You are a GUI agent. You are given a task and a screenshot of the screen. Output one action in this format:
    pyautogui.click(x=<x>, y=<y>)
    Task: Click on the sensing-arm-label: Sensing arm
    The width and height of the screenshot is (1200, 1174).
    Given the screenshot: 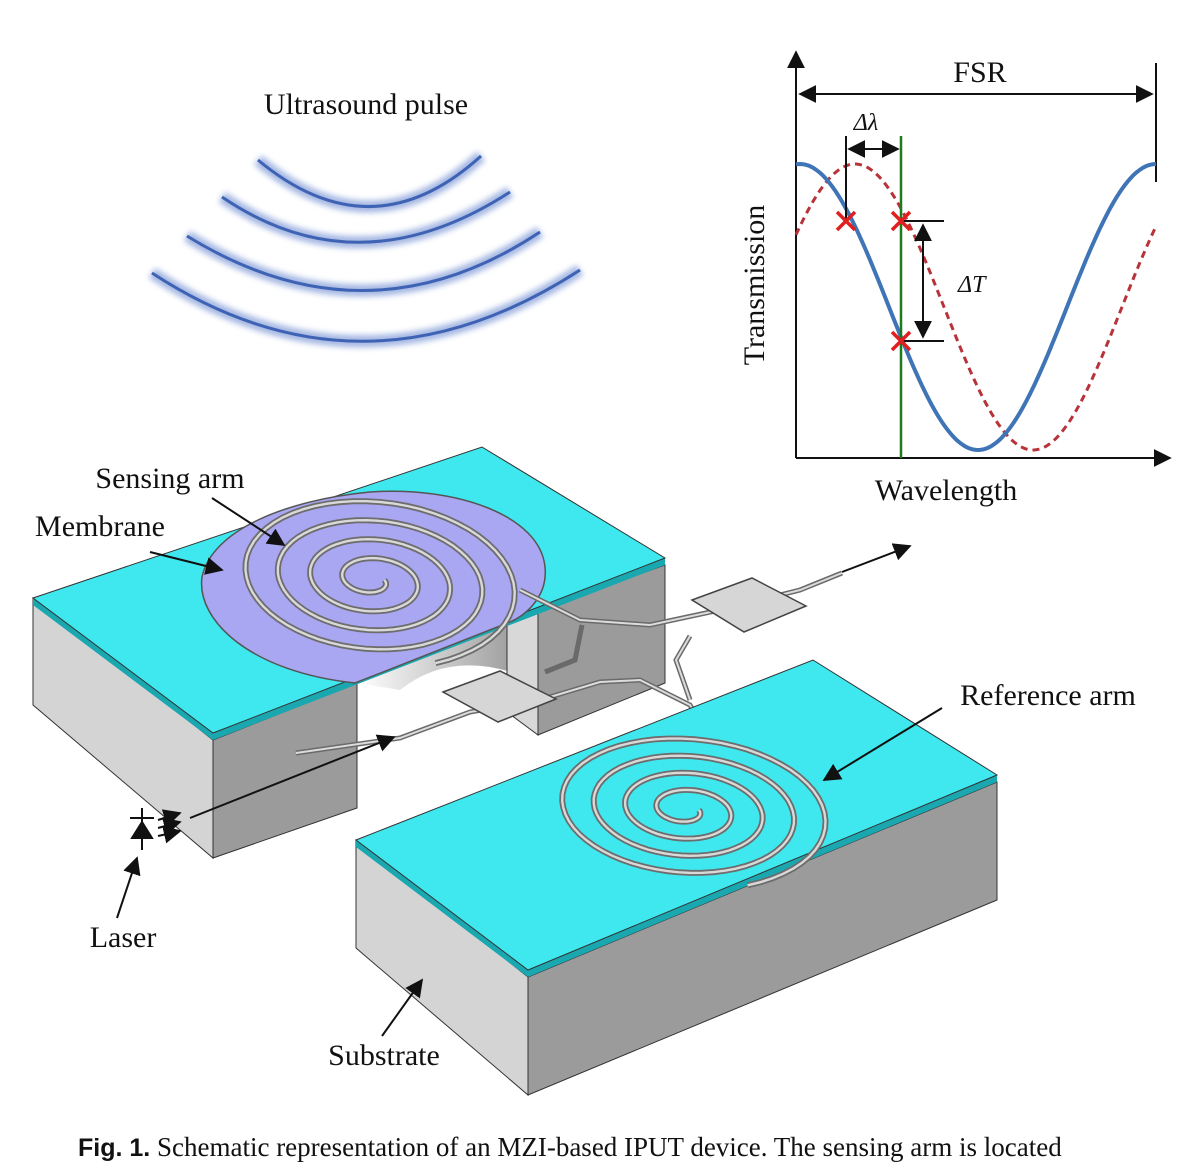 What is the action you would take?
    pyautogui.click(x=169, y=478)
    